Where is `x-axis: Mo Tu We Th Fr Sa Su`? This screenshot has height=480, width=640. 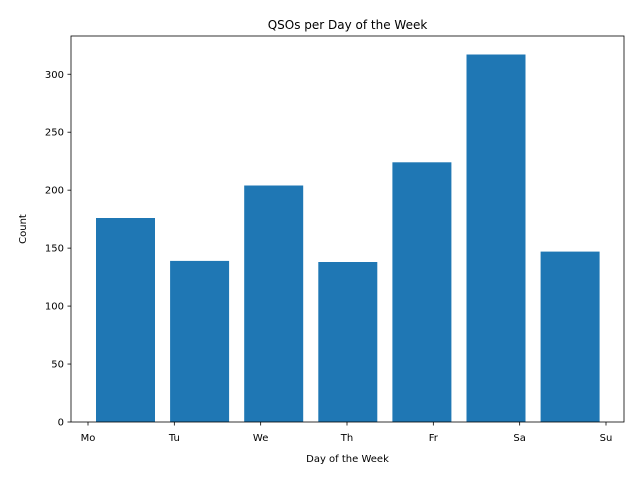
x-axis: Mo Tu We Th Fr Sa Su is located at coordinates (347, 433).